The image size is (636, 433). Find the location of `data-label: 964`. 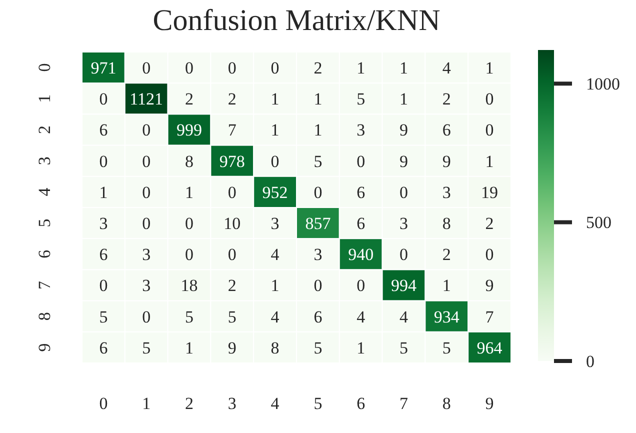

data-label: 964 is located at coordinates (489, 348).